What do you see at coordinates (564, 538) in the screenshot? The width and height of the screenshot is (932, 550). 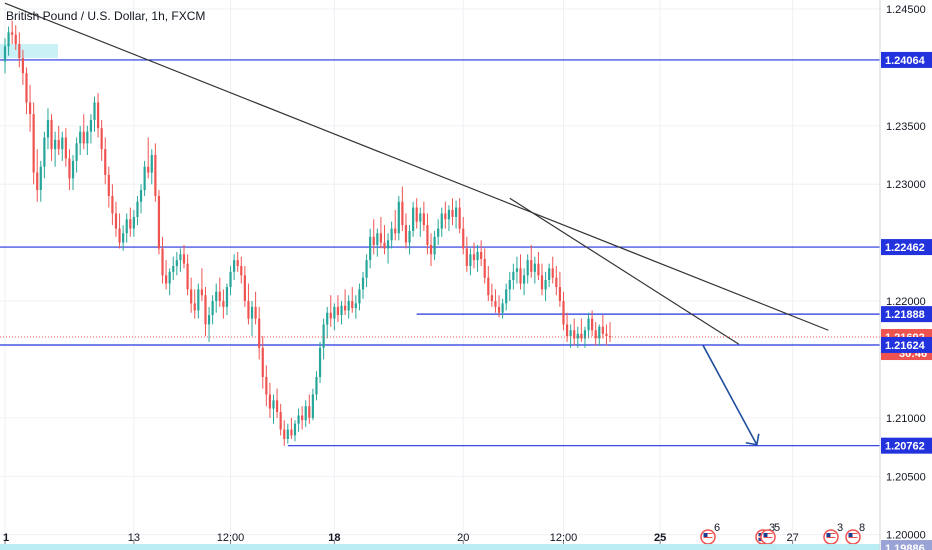 I see `time-tick-label: 12:00` at bounding box center [564, 538].